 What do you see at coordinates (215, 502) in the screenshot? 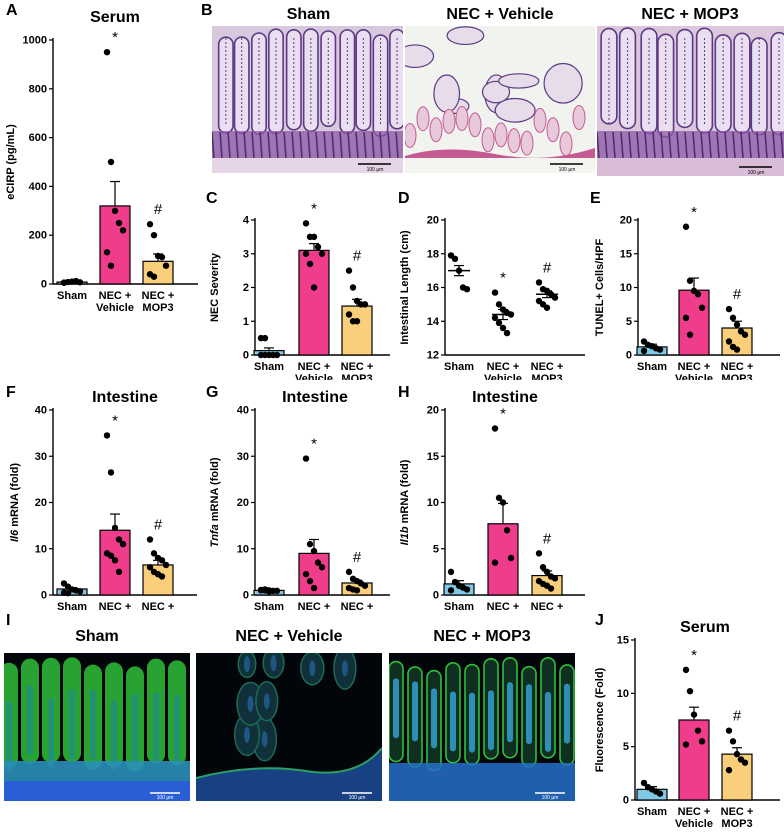
I see `chart-g-ylabel: Tnfa mRNA (fold)` at bounding box center [215, 502].